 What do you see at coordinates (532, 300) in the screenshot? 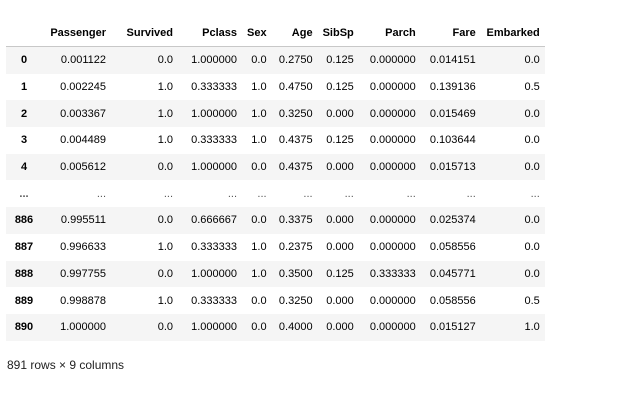
I see `table-cell: 0.5` at bounding box center [532, 300].